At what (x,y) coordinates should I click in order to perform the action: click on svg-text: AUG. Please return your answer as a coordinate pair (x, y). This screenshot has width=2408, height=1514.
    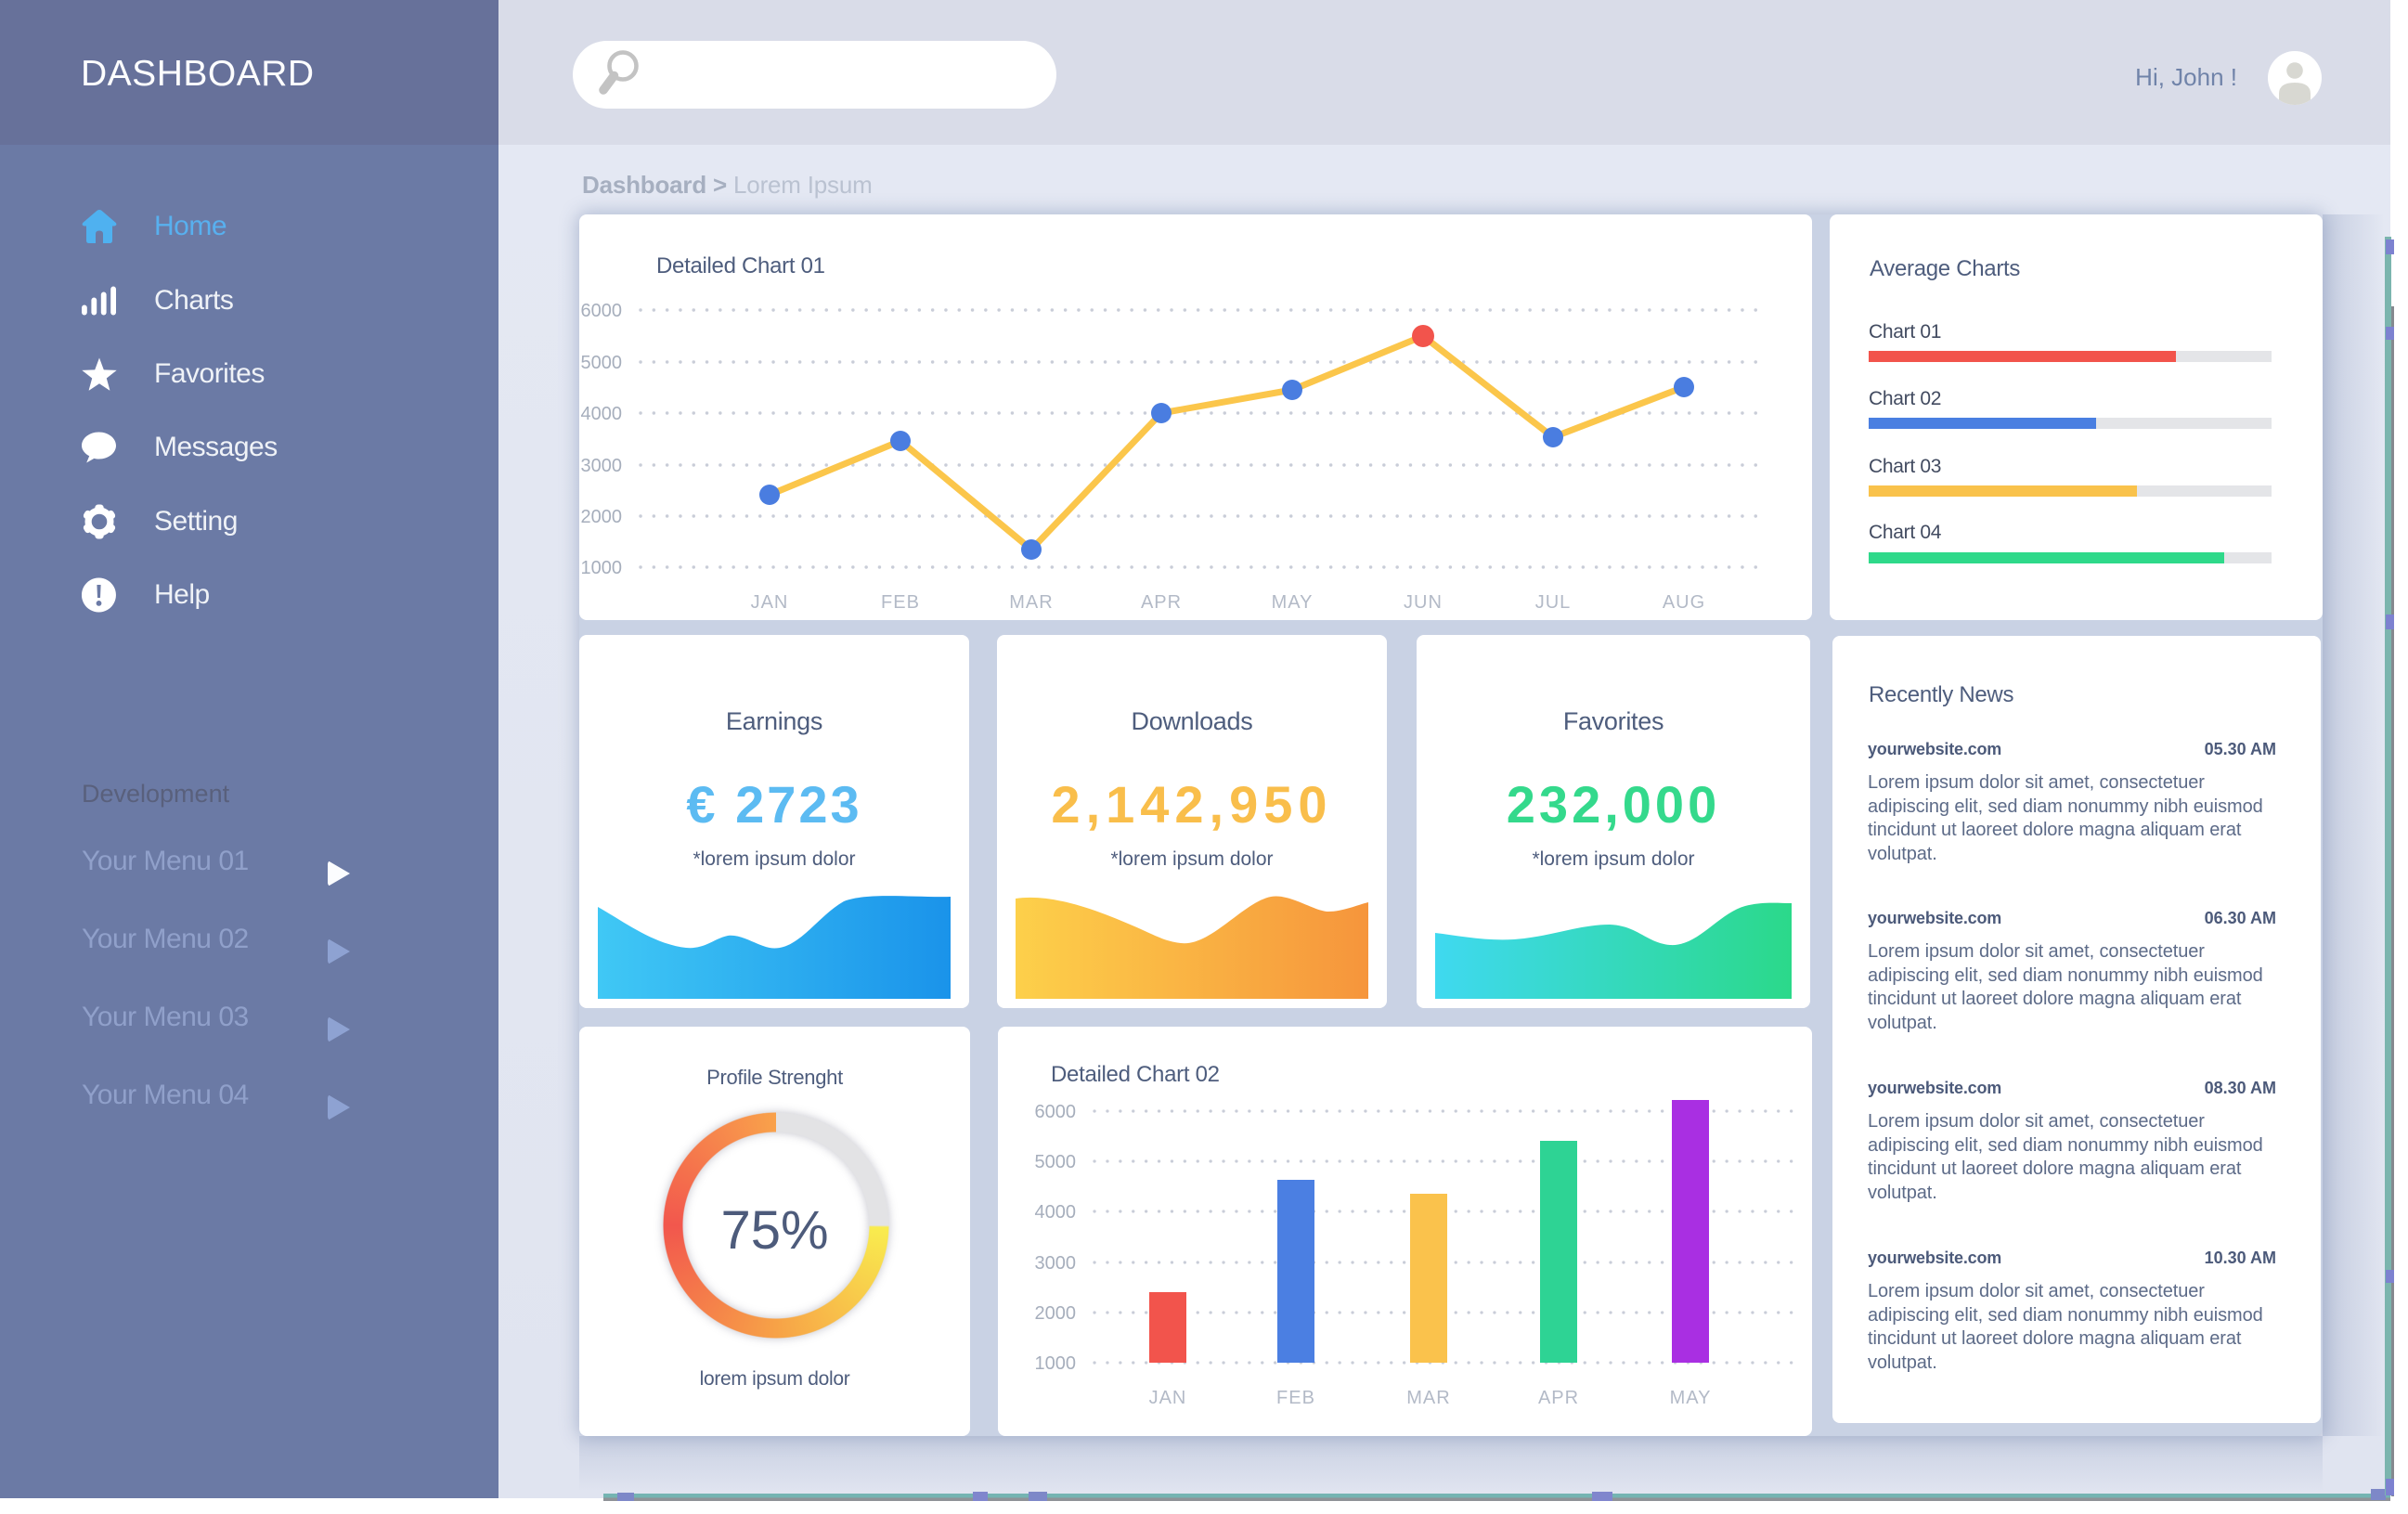
    Looking at the image, I should click on (1684, 603).